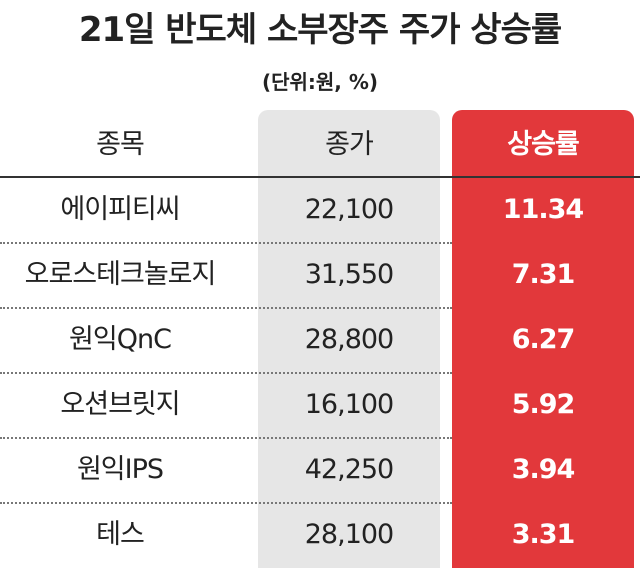 Image resolution: width=640 pixels, height=568 pixels. I want to click on closing-price: 31,550, so click(349, 274).